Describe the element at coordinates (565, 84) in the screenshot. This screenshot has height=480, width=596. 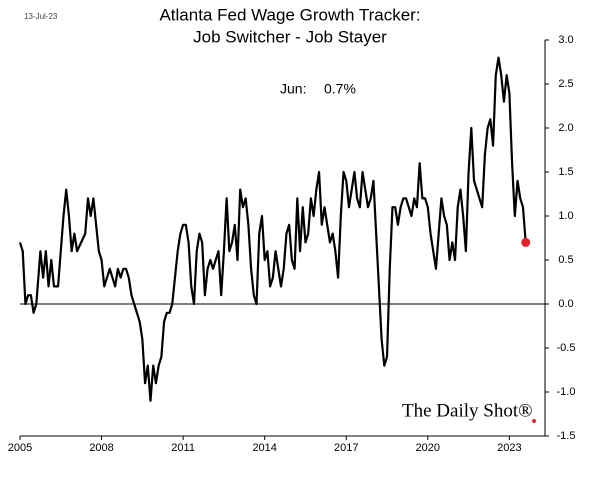
I see `y-tick-label: 2.5` at that location.